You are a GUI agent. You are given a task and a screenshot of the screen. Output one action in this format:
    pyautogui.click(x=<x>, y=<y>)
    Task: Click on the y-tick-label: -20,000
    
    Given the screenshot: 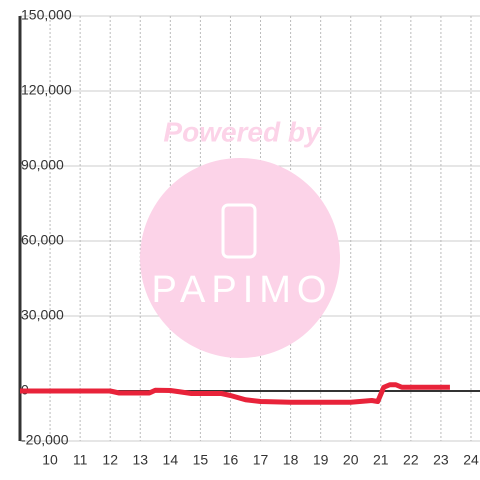 What is the action you would take?
    pyautogui.click(x=45, y=440)
    